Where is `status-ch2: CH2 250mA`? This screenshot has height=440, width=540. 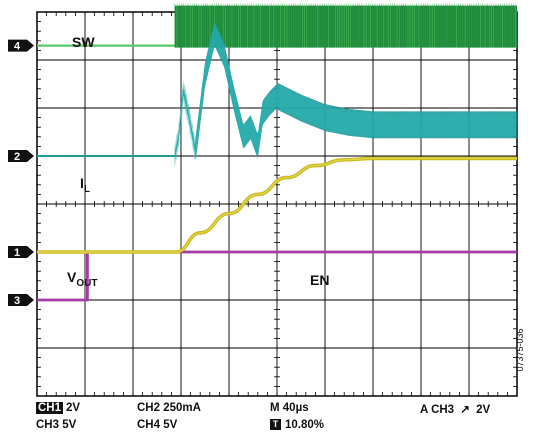 status-ch2: CH2 250mA is located at coordinates (169, 408).